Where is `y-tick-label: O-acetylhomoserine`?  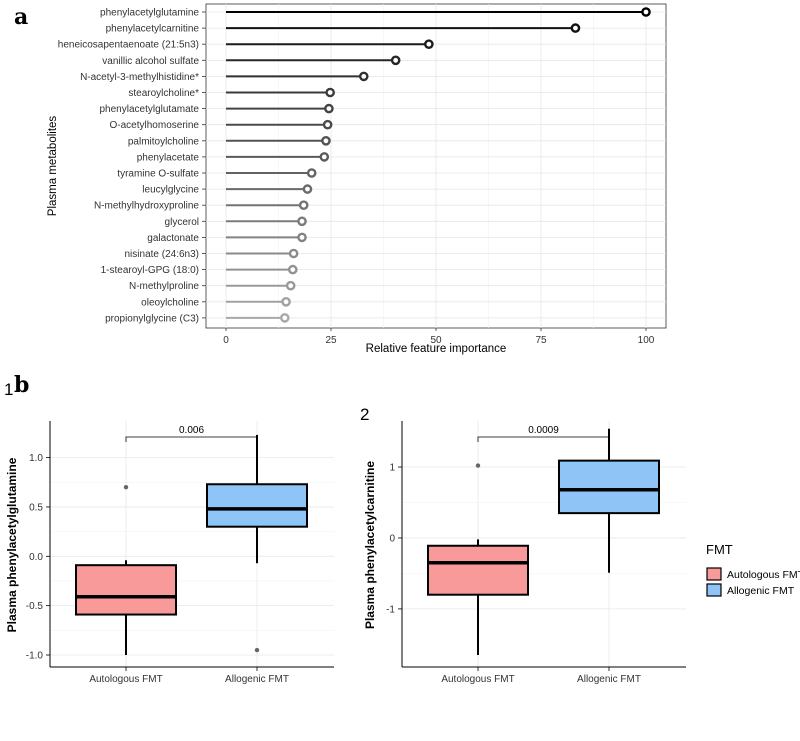 y-tick-label: O-acetylhomoserine is located at coordinates (155, 125).